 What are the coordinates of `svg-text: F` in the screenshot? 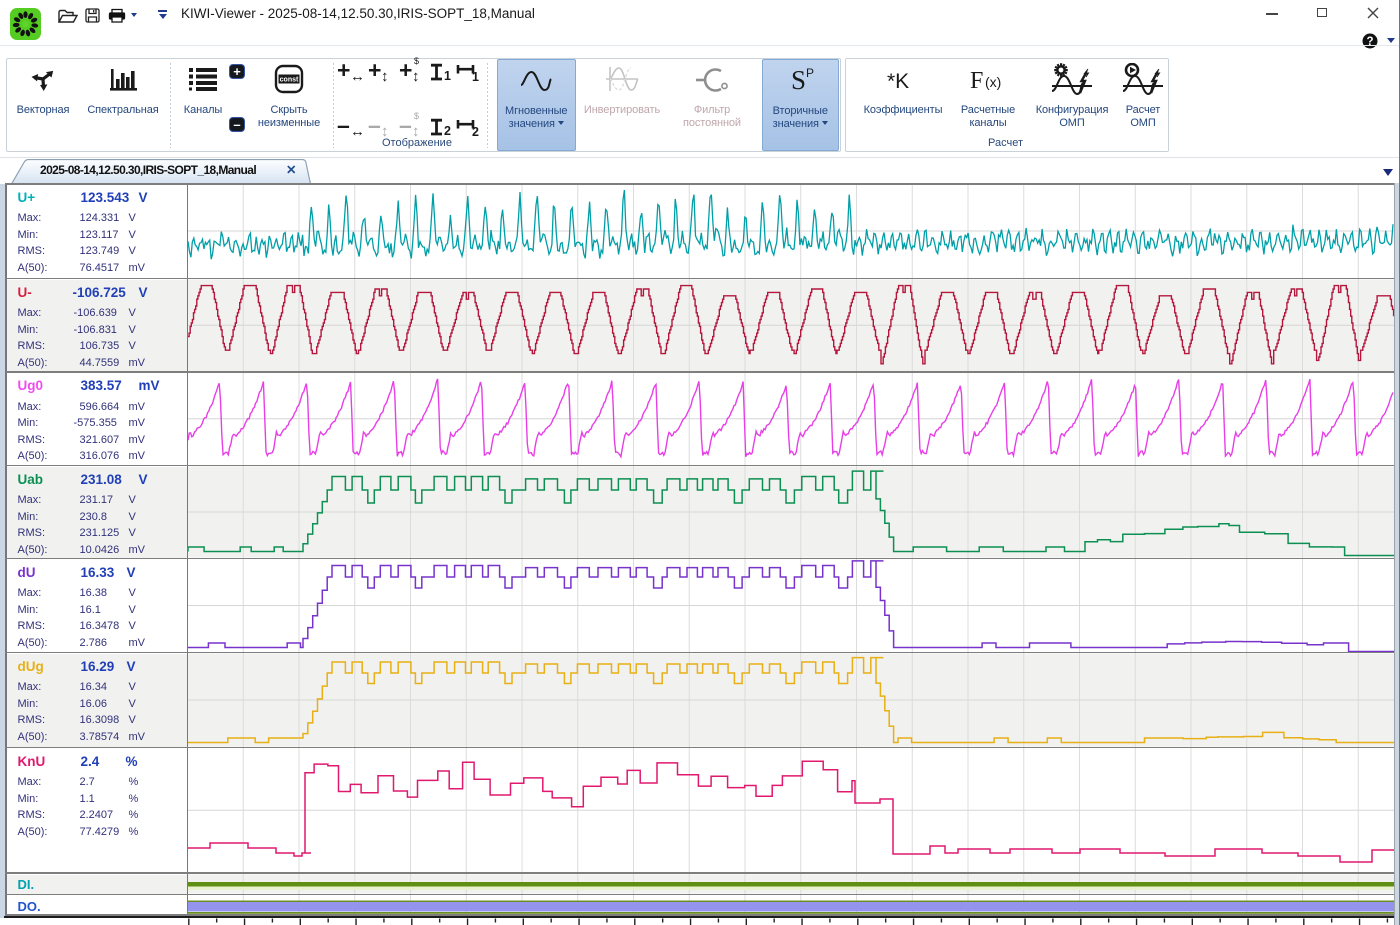 It's located at (976, 81).